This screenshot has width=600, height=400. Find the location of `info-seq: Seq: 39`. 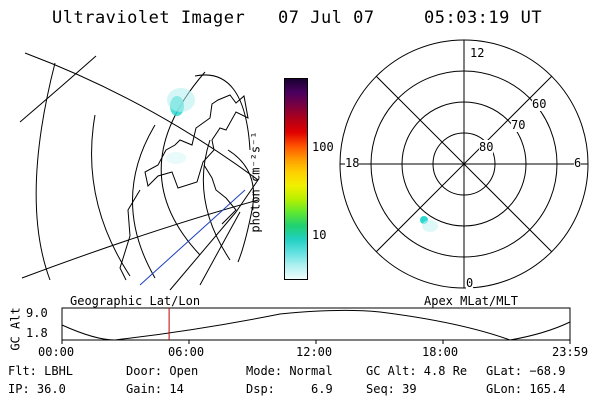

info-seq: Seq: 39 is located at coordinates (391, 389).